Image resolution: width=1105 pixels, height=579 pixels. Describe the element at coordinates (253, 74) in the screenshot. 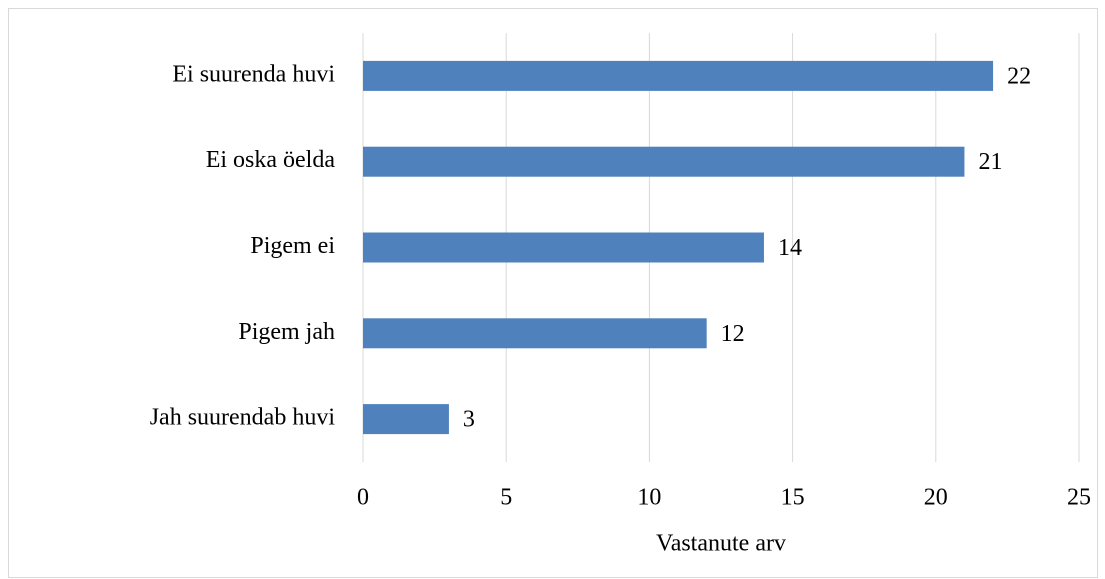

I see `y-tick-label: Ei suurenda huvi` at that location.